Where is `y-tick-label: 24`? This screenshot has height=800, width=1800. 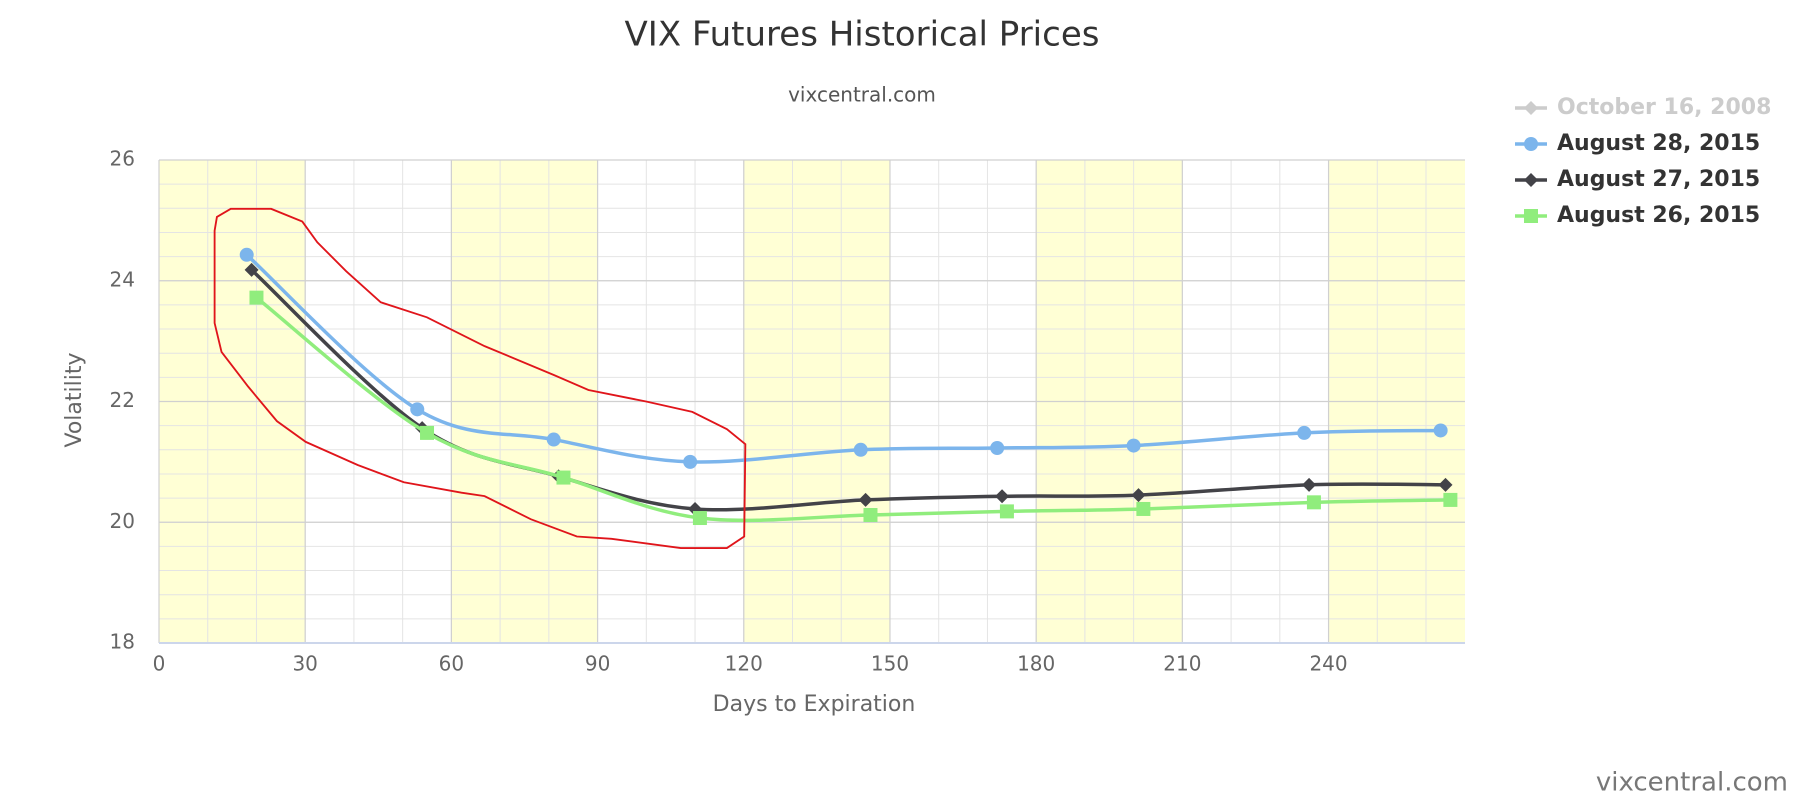 y-tick-label: 24 is located at coordinates (122, 279).